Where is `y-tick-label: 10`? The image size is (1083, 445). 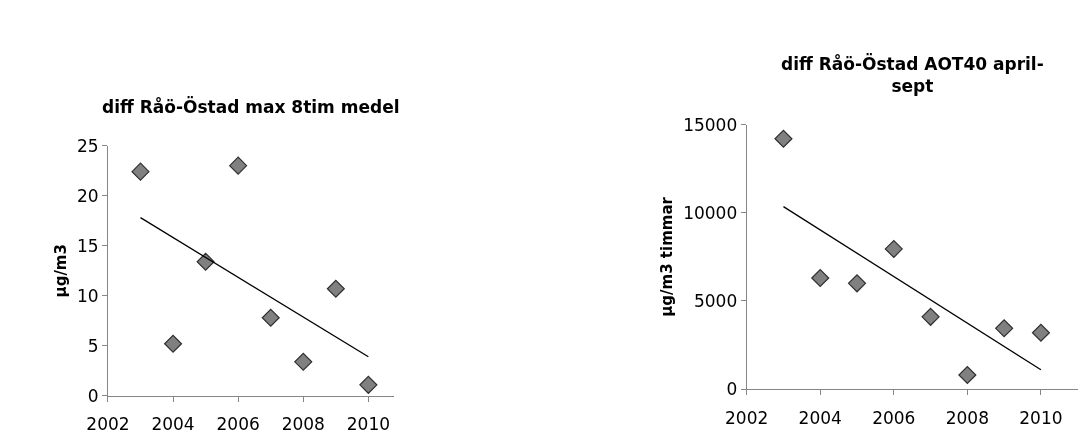 y-tick-label: 10 is located at coordinates (87, 295).